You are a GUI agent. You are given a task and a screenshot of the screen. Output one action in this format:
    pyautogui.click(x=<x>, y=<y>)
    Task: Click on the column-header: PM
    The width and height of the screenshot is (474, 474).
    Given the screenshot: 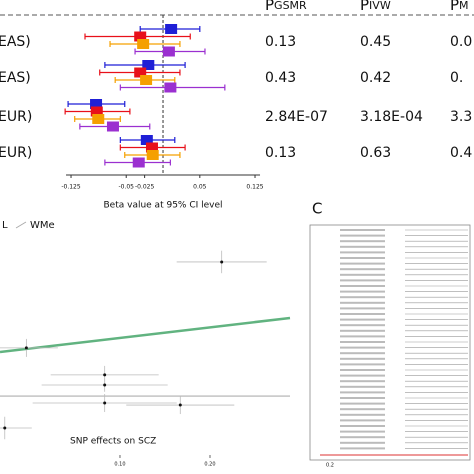 What is the action you would take?
    pyautogui.click(x=459, y=7)
    